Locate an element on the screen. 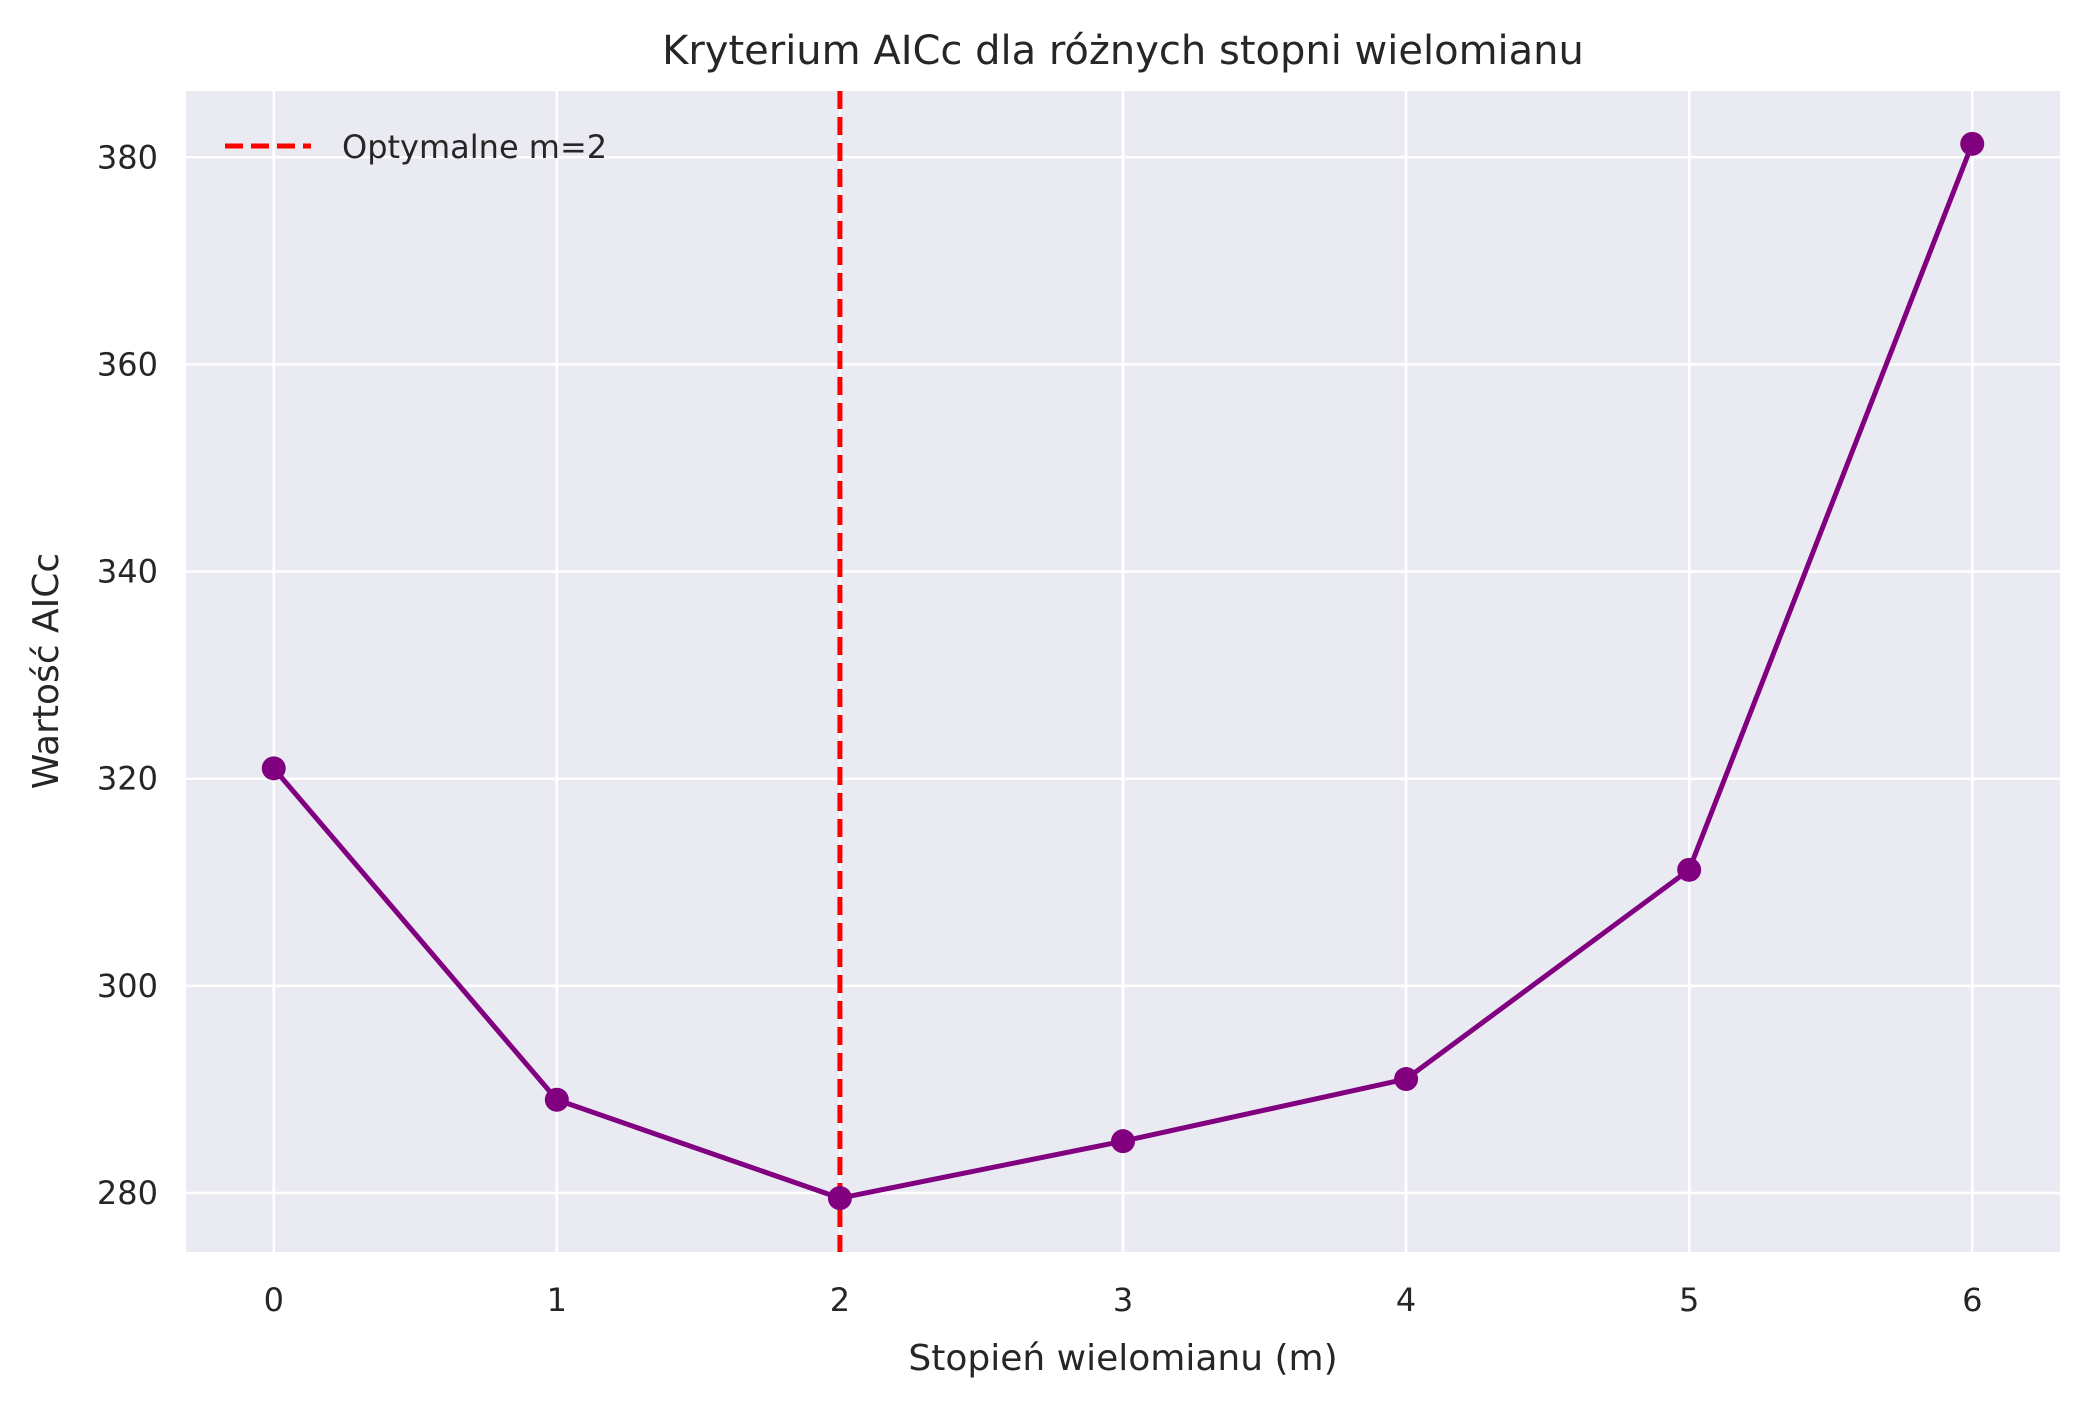 This screenshot has height=1402, width=2076. x-tick-label: 1 is located at coordinates (557, 1300).